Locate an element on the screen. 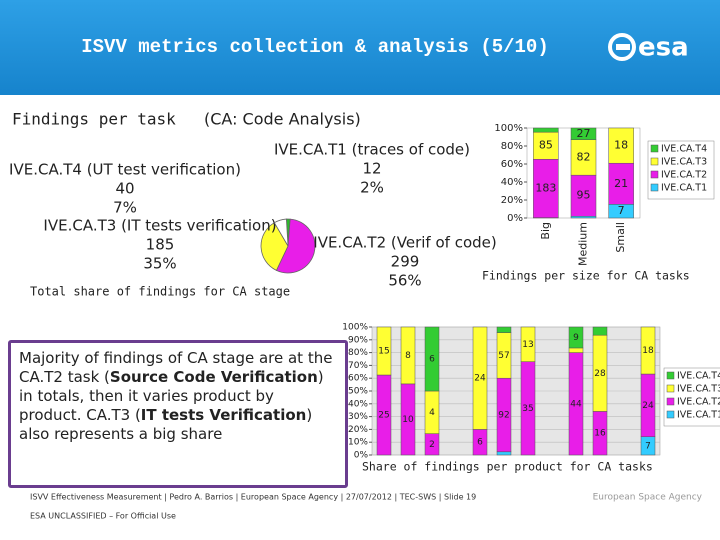 The width and height of the screenshot is (720, 540). segment-label: 44 is located at coordinates (576, 404).